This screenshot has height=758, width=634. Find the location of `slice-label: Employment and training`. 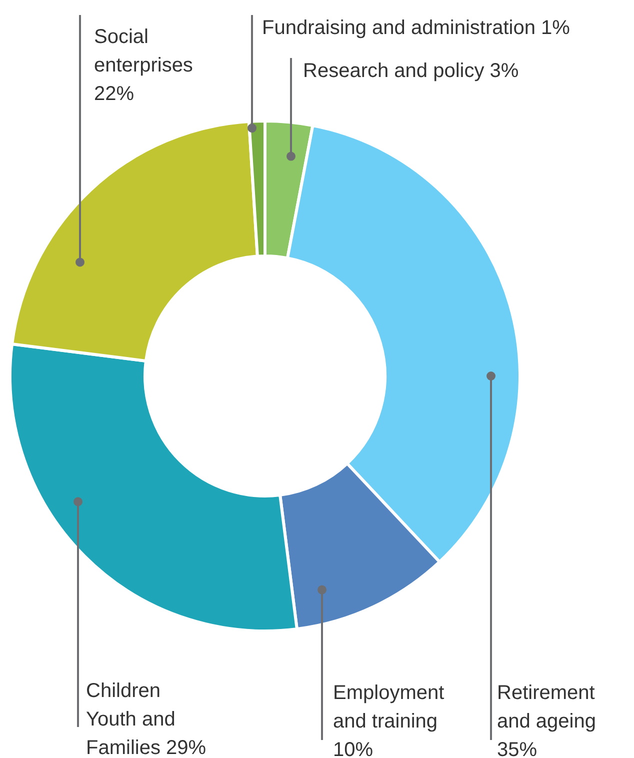

slice-label: Employment and training is located at coordinates (389, 707).